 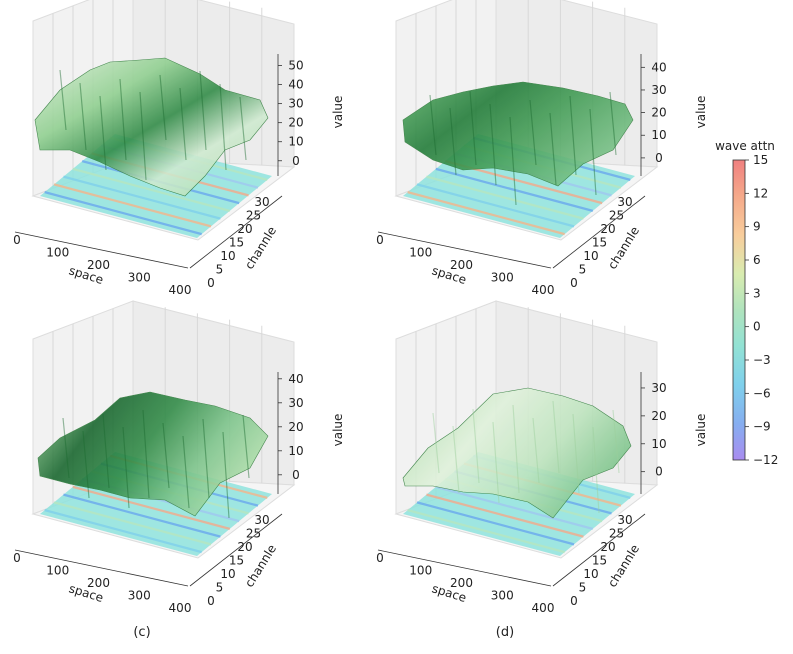 I want to click on colorbar-tick-label: 3, so click(x=757, y=293).